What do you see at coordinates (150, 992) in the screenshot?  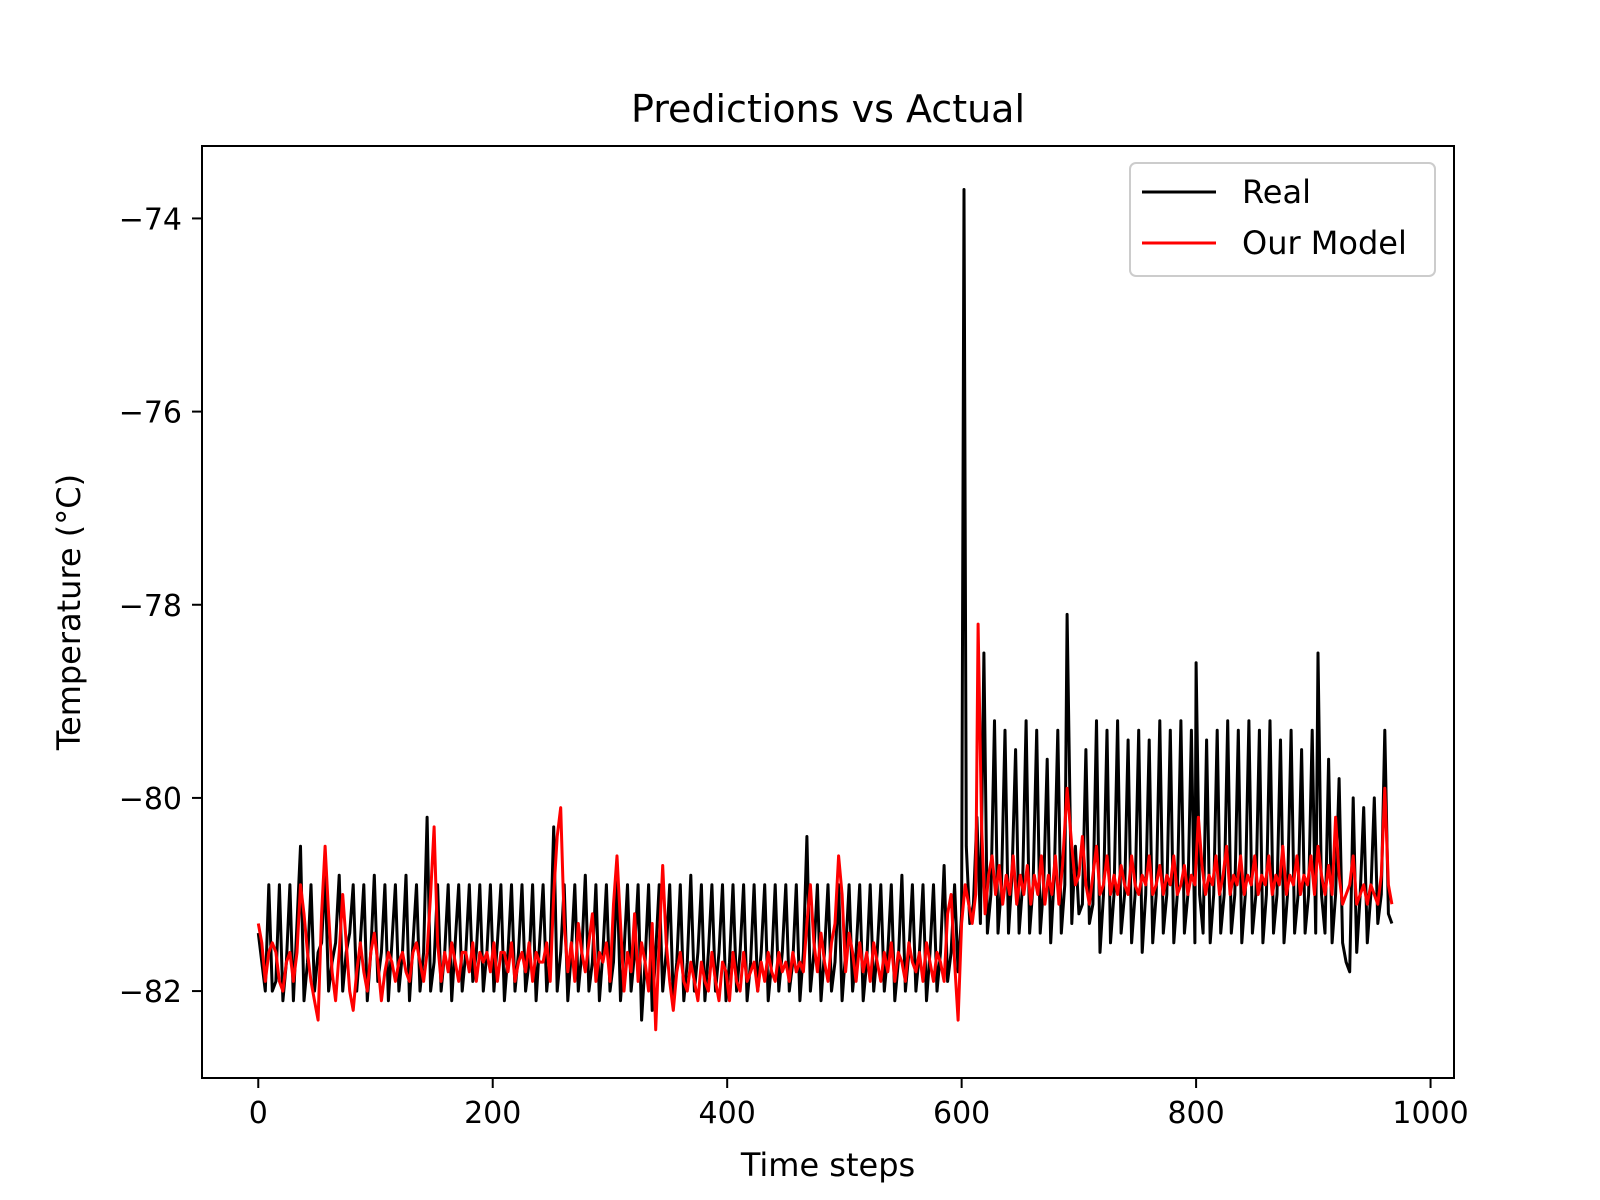 I see `y-tick-label: −82` at bounding box center [150, 992].